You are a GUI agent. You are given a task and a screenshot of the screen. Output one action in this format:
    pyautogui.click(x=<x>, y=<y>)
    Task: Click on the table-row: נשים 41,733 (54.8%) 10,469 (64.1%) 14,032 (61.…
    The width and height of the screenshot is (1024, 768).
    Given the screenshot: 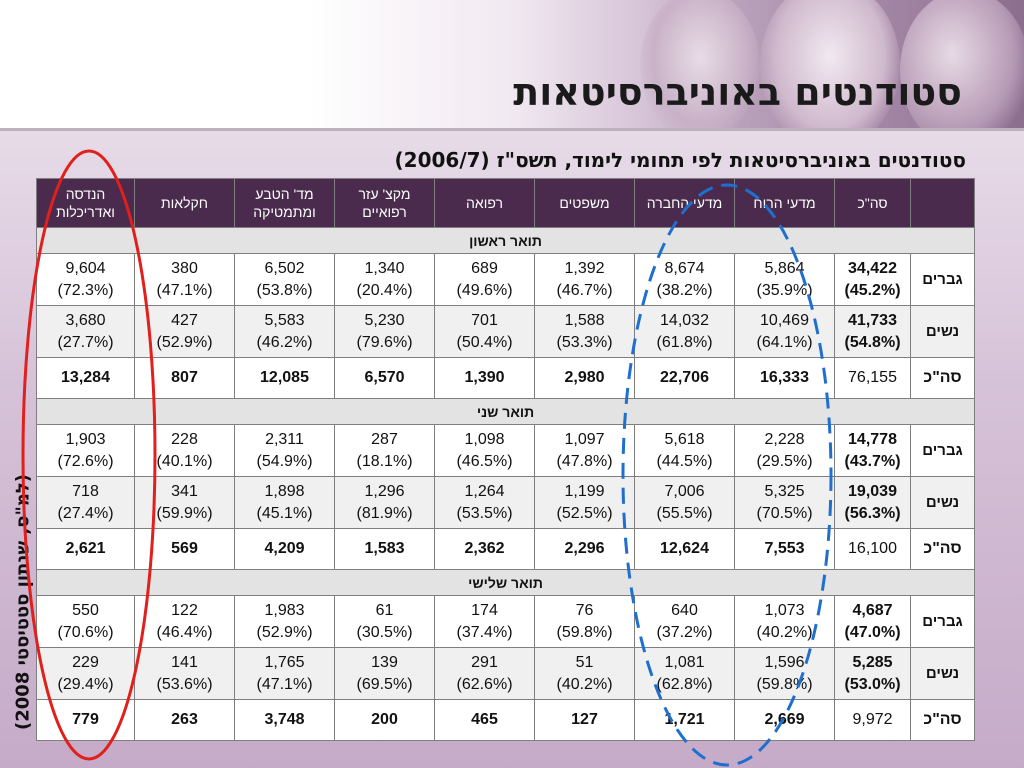 What is the action you would take?
    pyautogui.click(x=505, y=331)
    